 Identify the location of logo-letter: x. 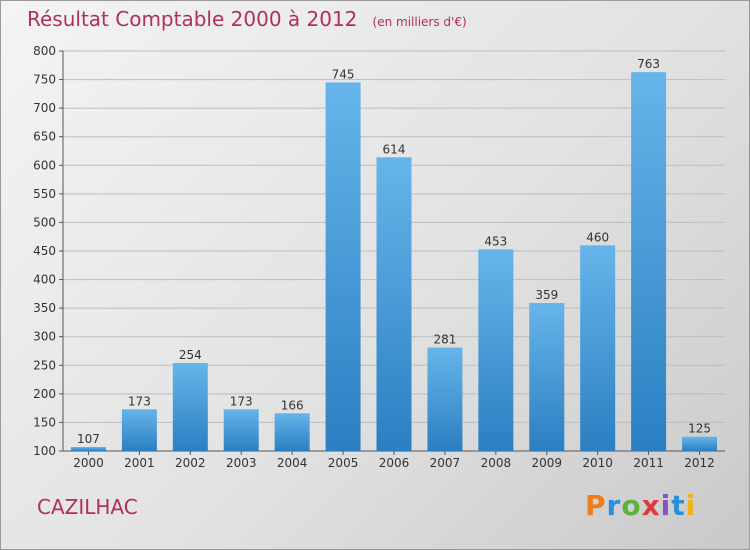
(651, 505).